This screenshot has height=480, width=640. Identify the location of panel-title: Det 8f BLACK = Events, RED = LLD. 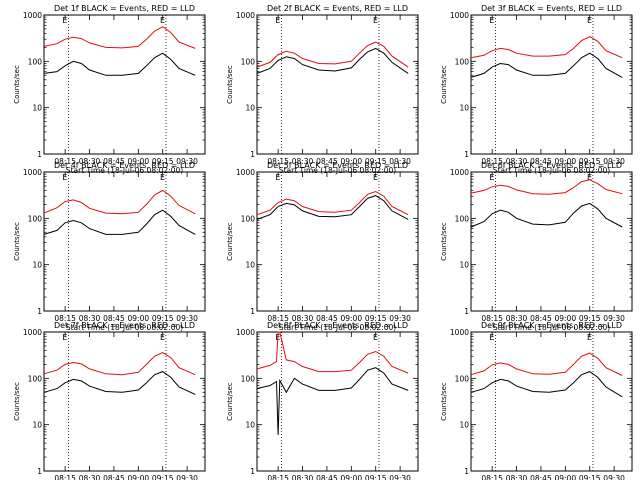
(337, 325).